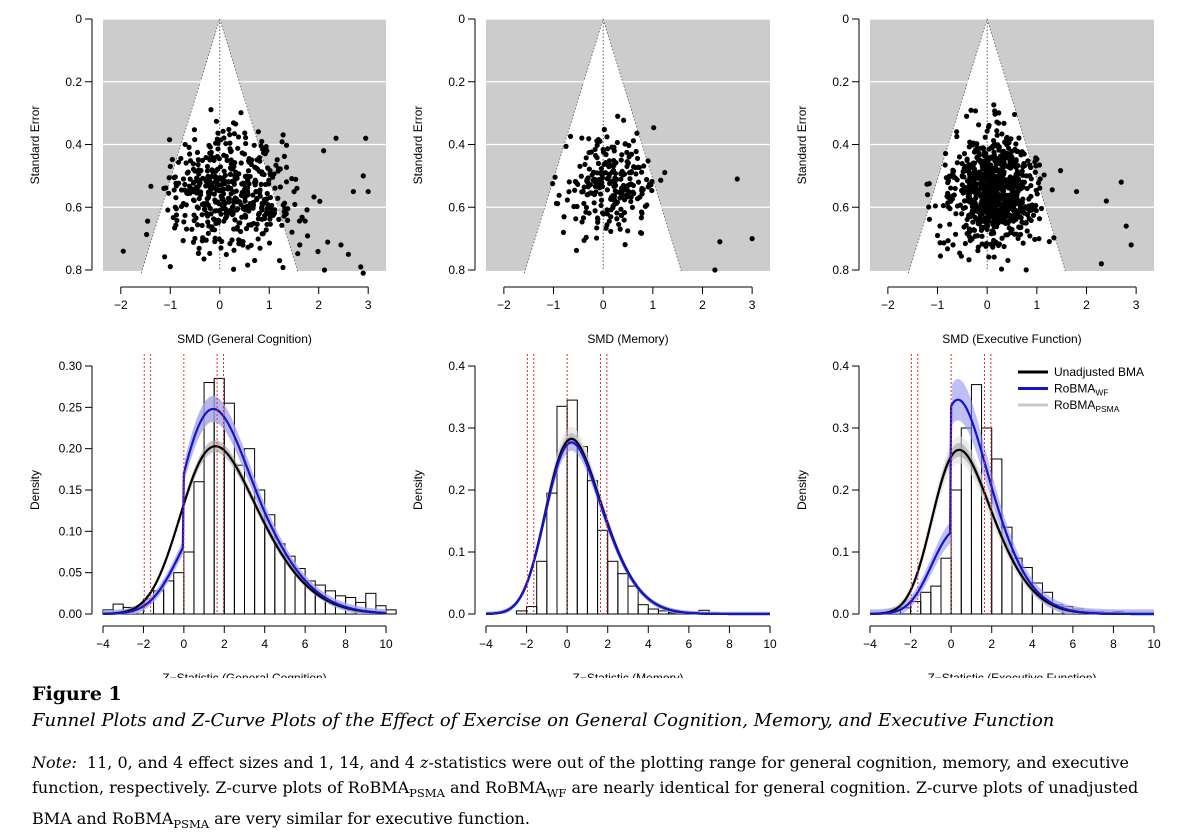 Image resolution: width=1200 pixels, height=837 pixels. What do you see at coordinates (456, 490) in the screenshot?
I see `y-tick-label: 0.2` at bounding box center [456, 490].